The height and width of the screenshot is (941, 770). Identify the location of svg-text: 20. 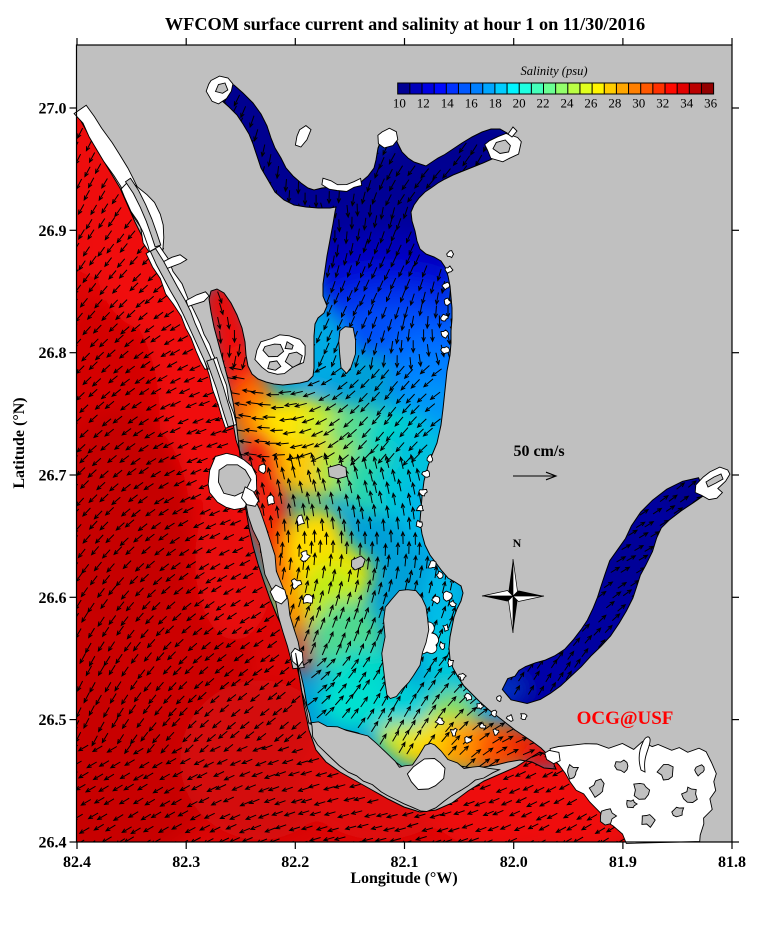
(519, 103).